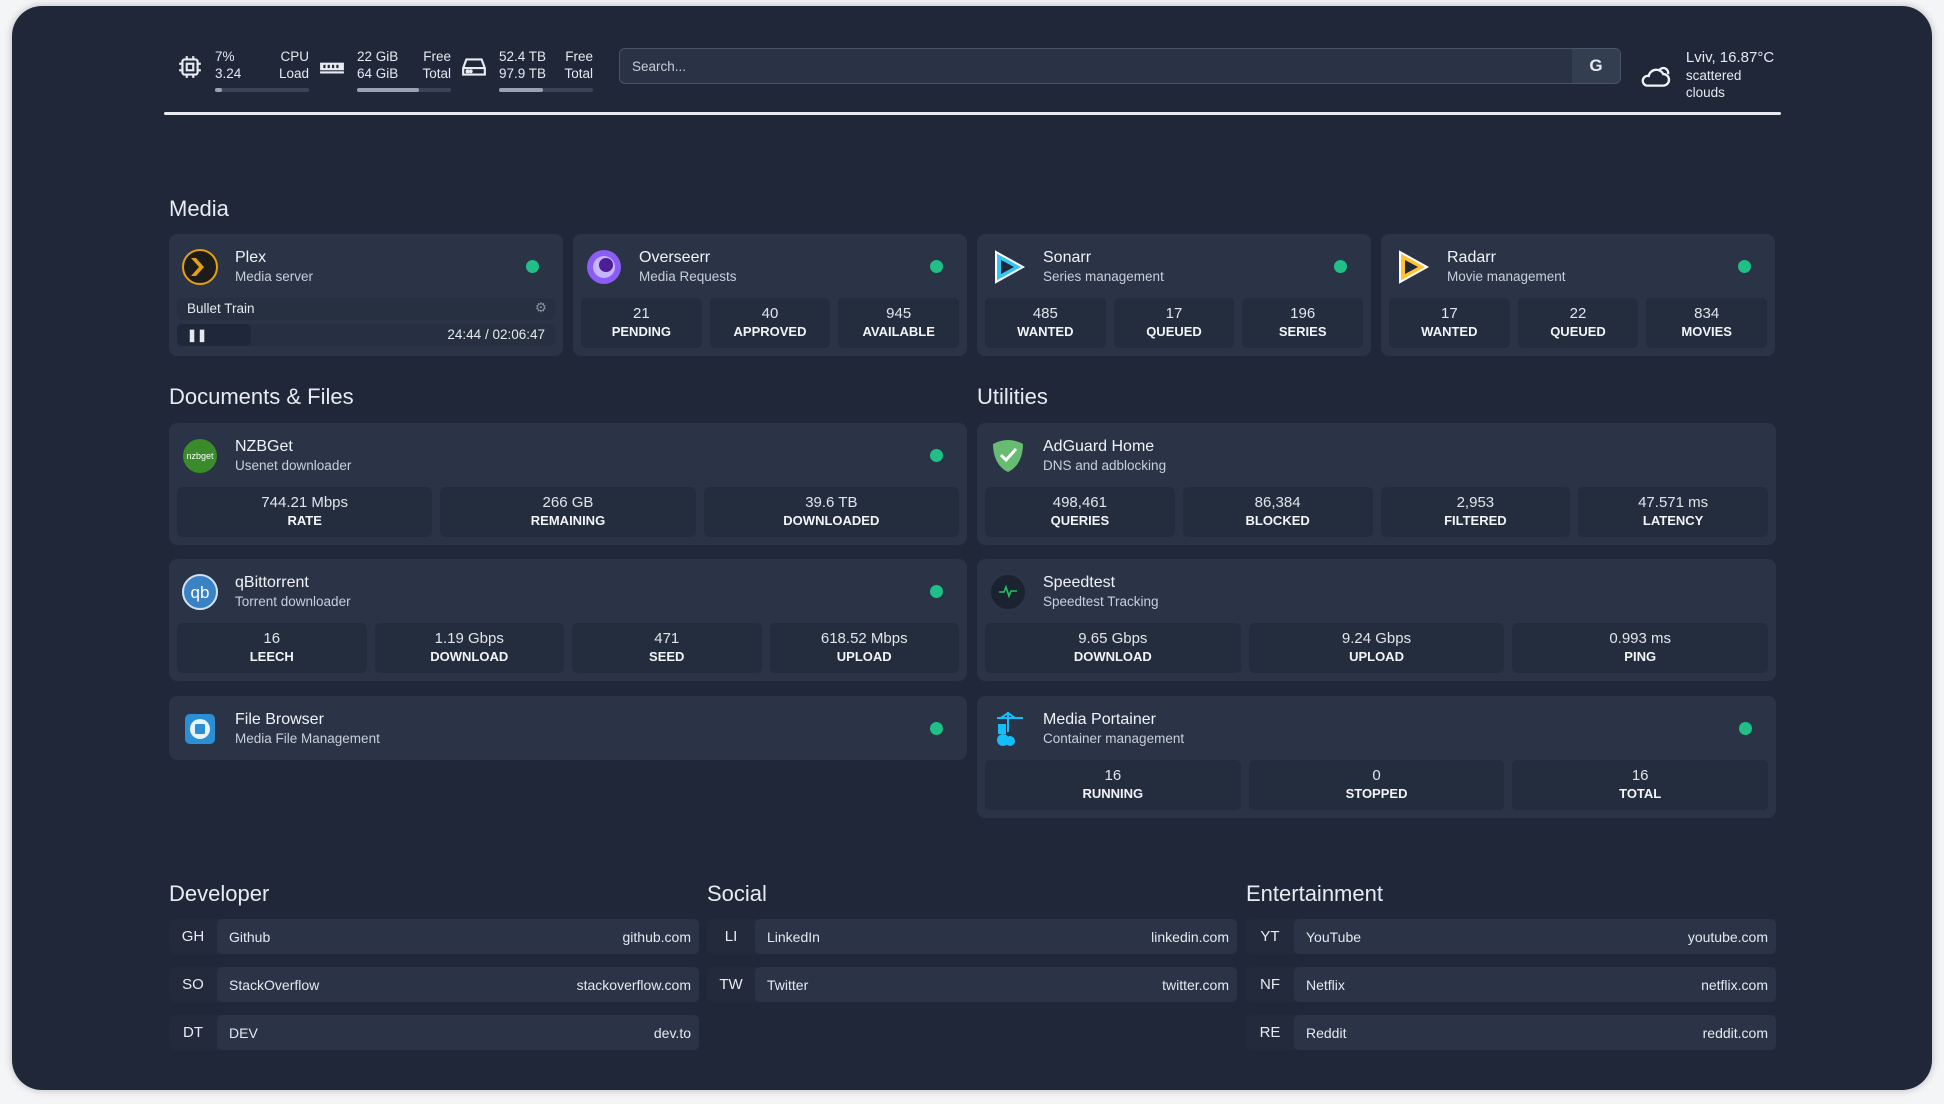 The height and width of the screenshot is (1104, 1944). Describe the element at coordinates (1475, 520) in the screenshot. I see `stat-label: FILTERED` at that location.